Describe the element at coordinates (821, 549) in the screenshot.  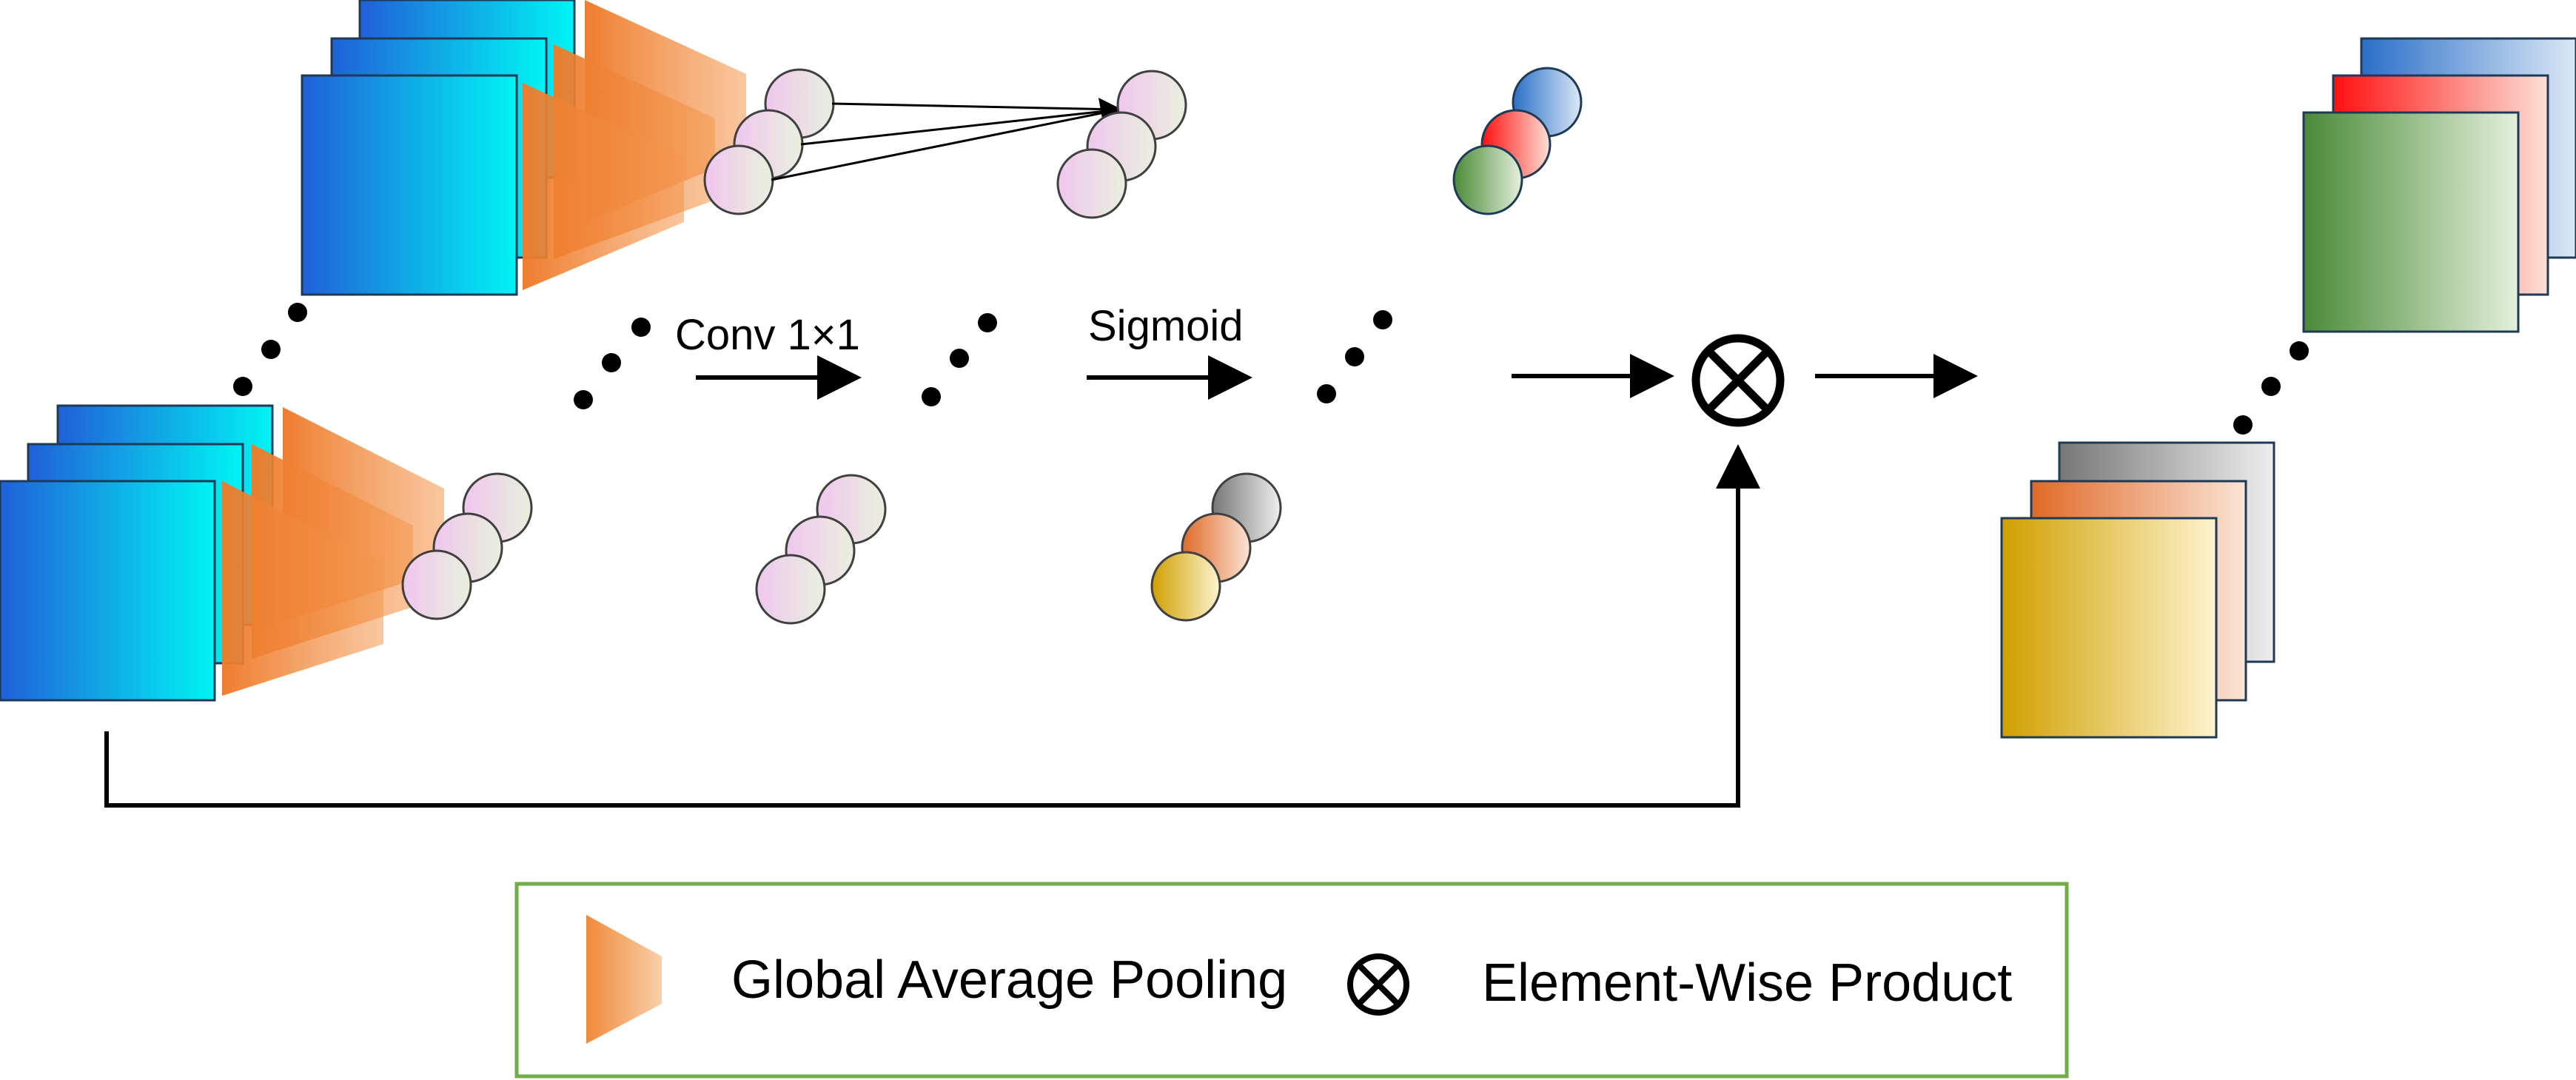
I see `conv-circles-bottom` at that location.